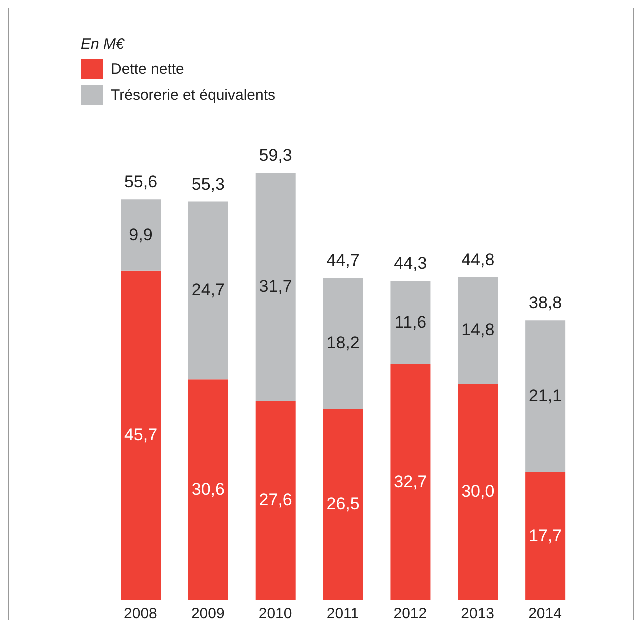 The width and height of the screenshot is (642, 626). I want to click on data-label: 24,7, so click(208, 290).